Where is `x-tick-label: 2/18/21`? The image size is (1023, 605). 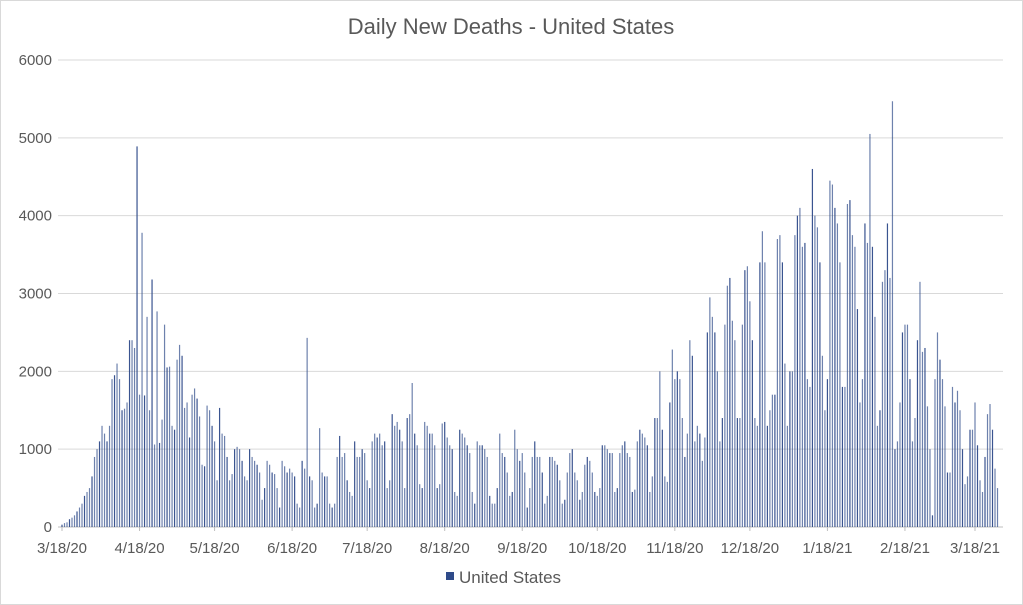 x-tick-label: 2/18/21 is located at coordinates (905, 548).